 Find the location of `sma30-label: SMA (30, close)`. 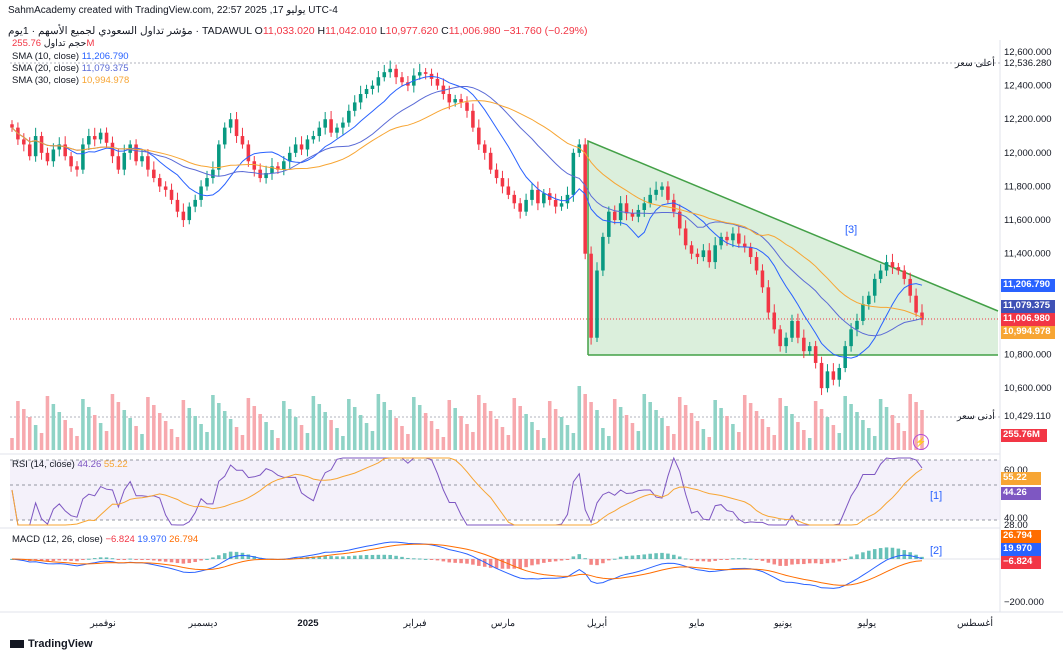

sma30-label: SMA (30, close) is located at coordinates (46, 80).